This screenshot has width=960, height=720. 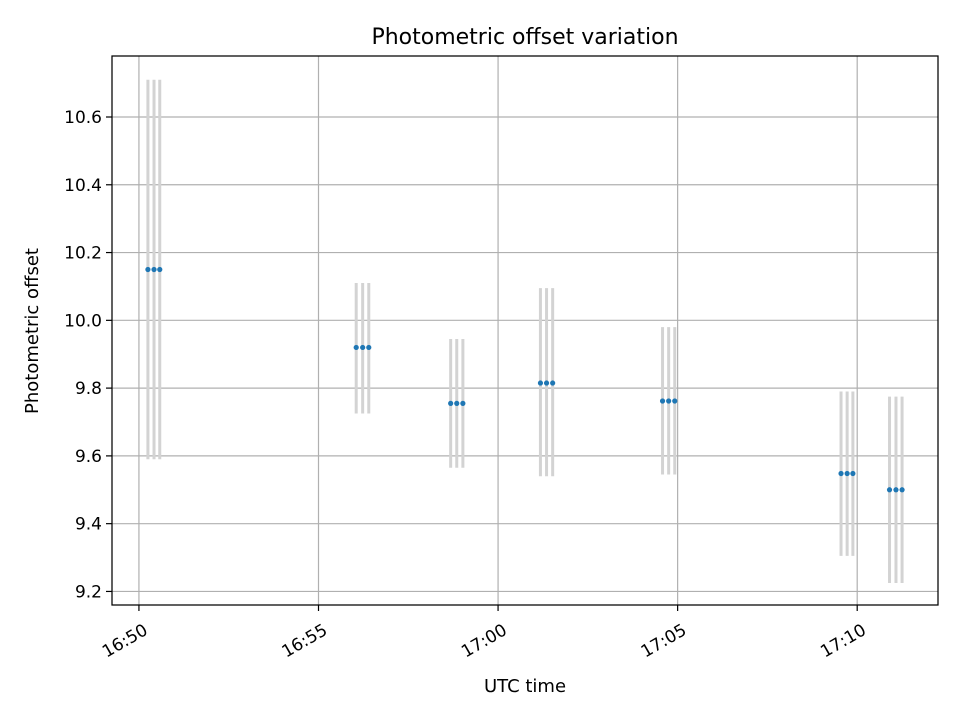 What do you see at coordinates (83, 254) in the screenshot?
I see `y-tick-label: 10.2` at bounding box center [83, 254].